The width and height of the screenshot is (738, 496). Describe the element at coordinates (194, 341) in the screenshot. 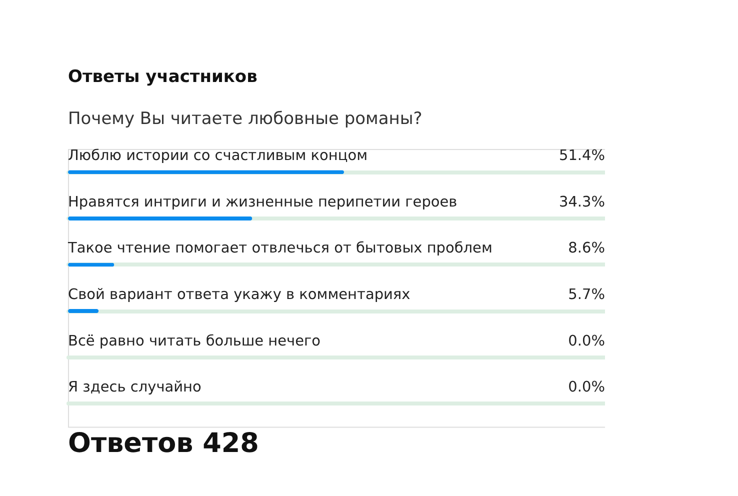

I see `y-tick-label: Всё равно читать больше нечего` at that location.